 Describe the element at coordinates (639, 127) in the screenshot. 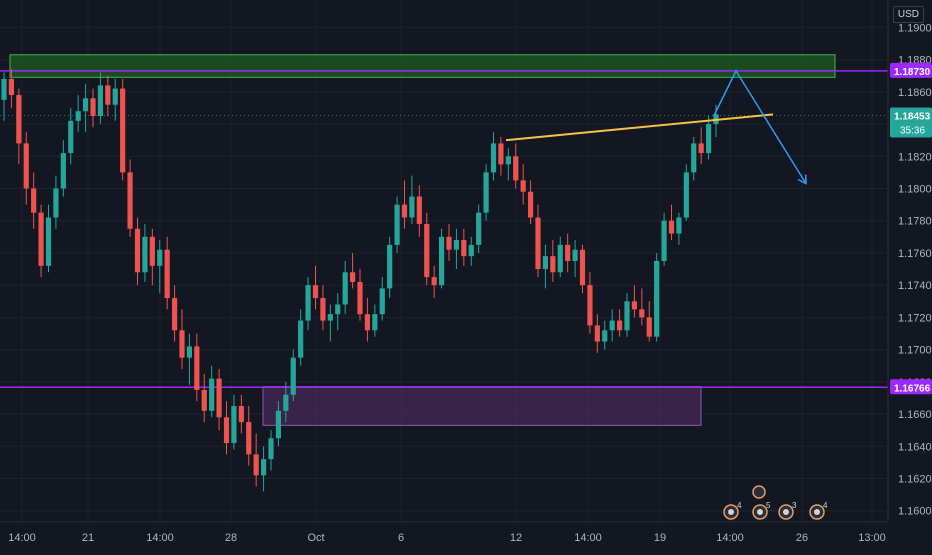

I see `trendline` at that location.